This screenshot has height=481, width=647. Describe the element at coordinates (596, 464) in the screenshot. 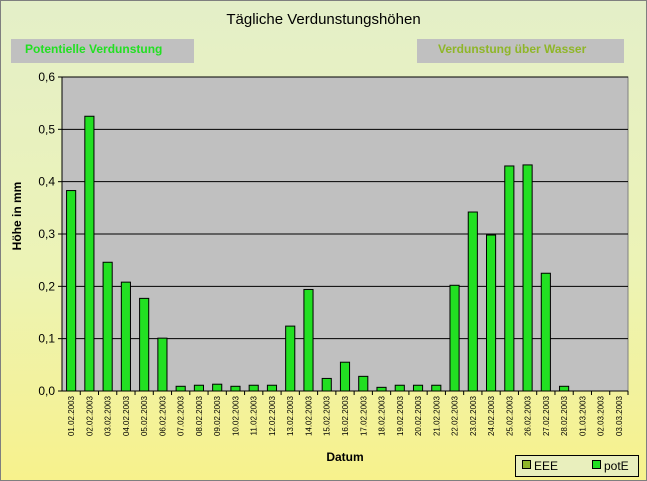

I see `legend-swatch-pote` at that location.